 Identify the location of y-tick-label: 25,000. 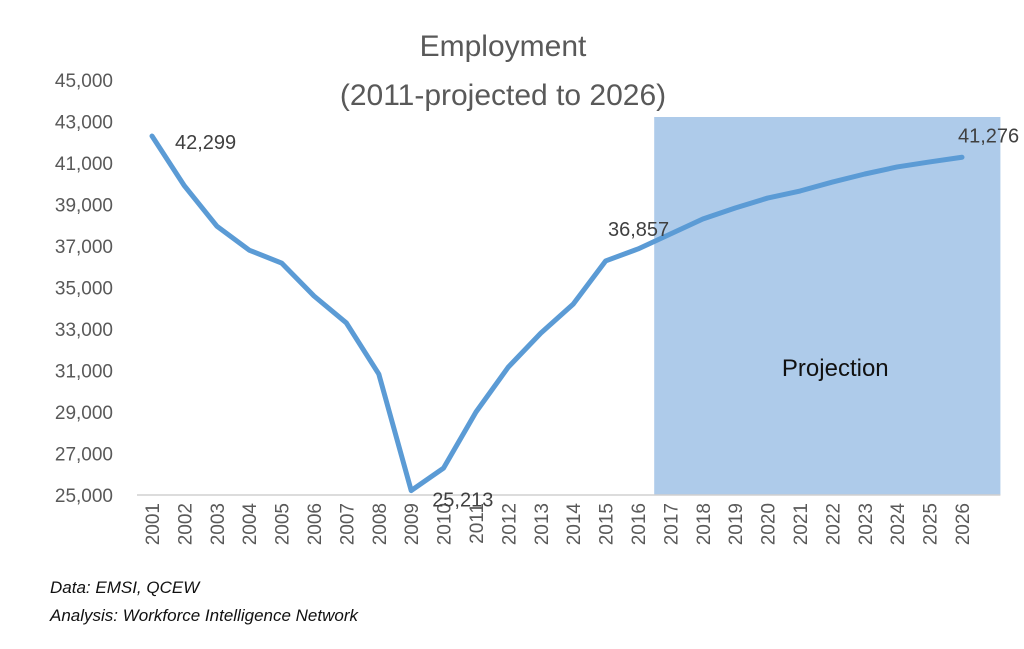
(84, 496).